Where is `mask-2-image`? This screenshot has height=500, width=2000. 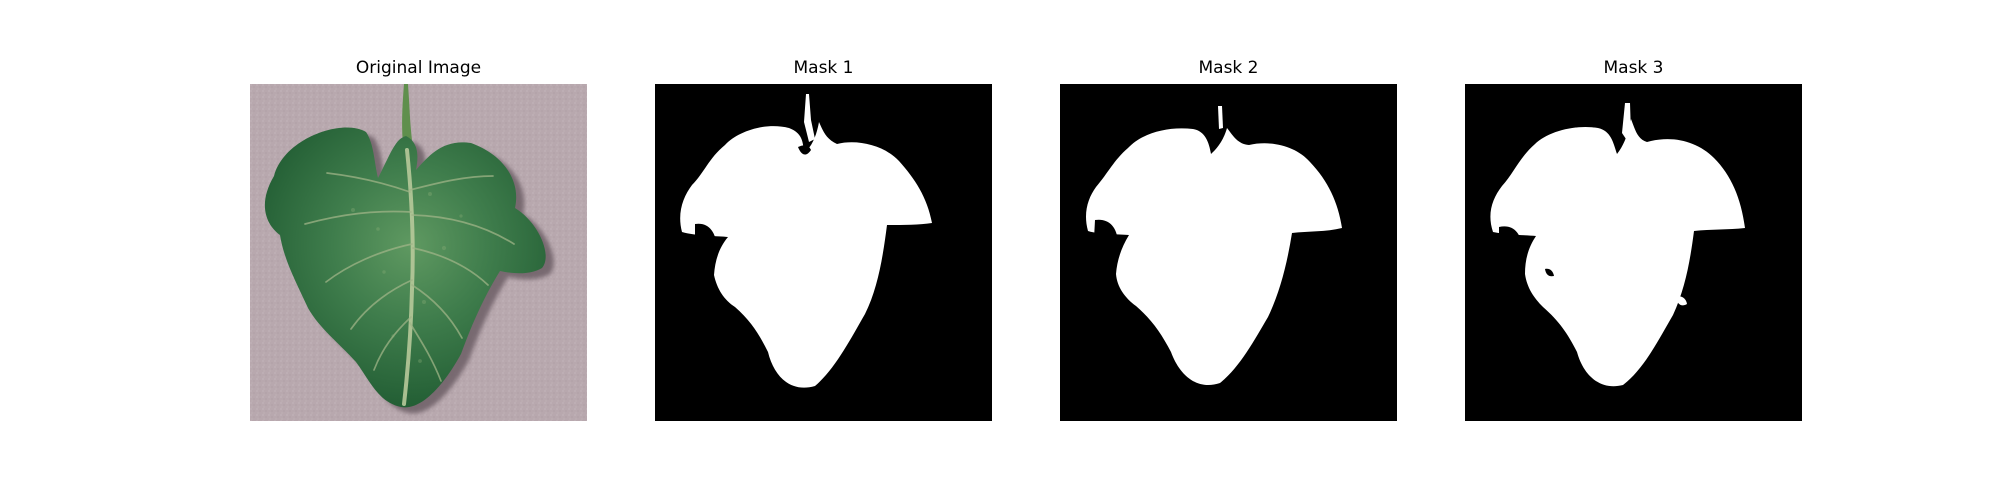 mask-2-image is located at coordinates (1228, 252).